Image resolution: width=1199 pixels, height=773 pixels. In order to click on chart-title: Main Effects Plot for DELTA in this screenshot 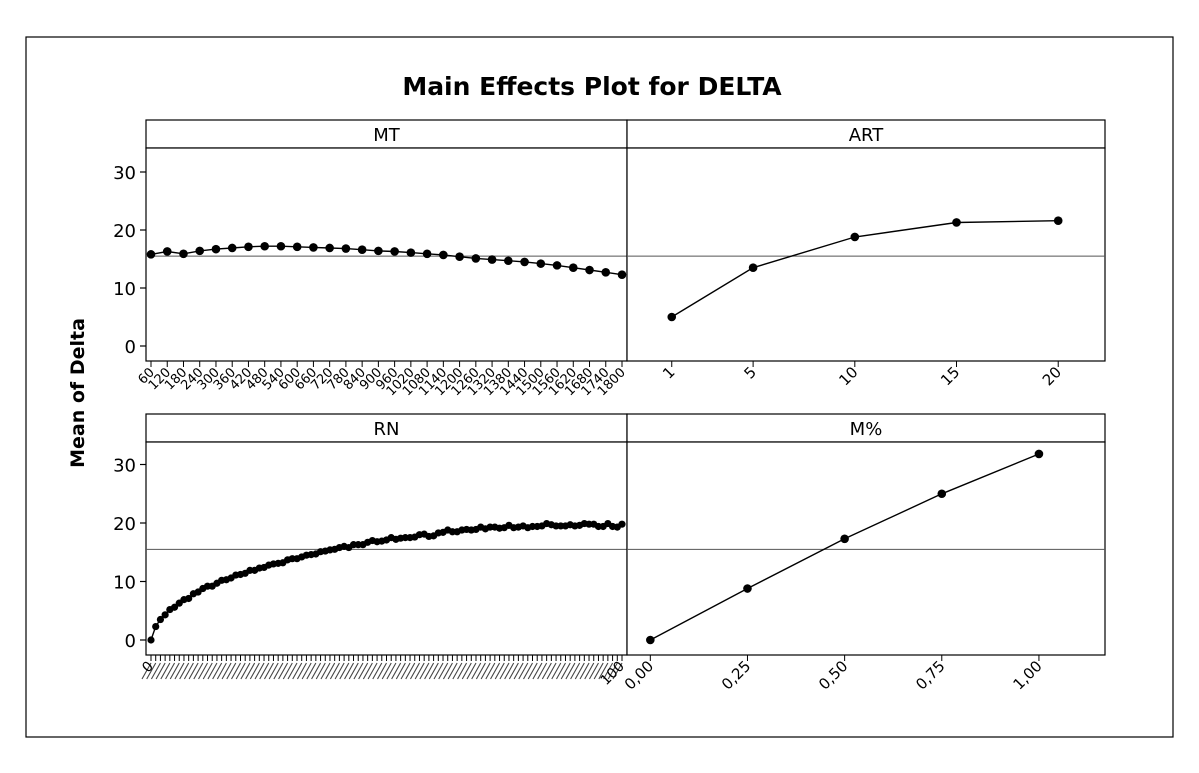, I will do `click(592, 86)`.